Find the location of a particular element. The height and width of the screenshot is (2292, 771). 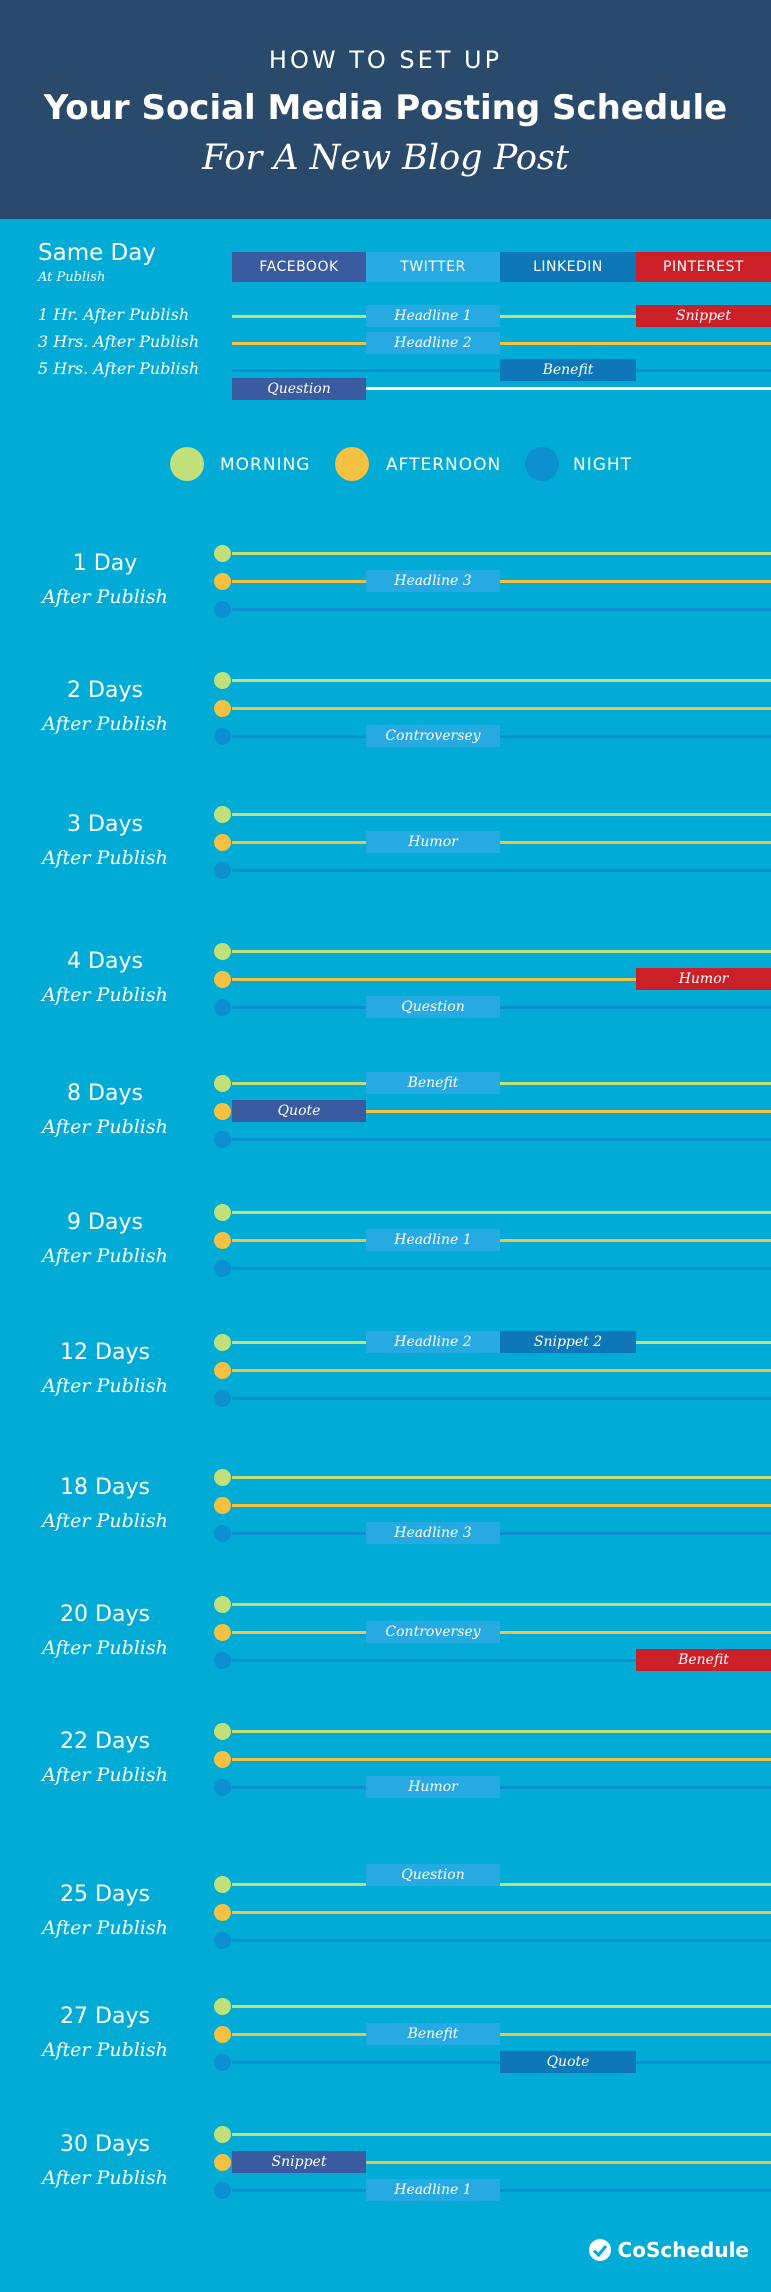

same-day-title: Same Day is located at coordinates (97, 253).